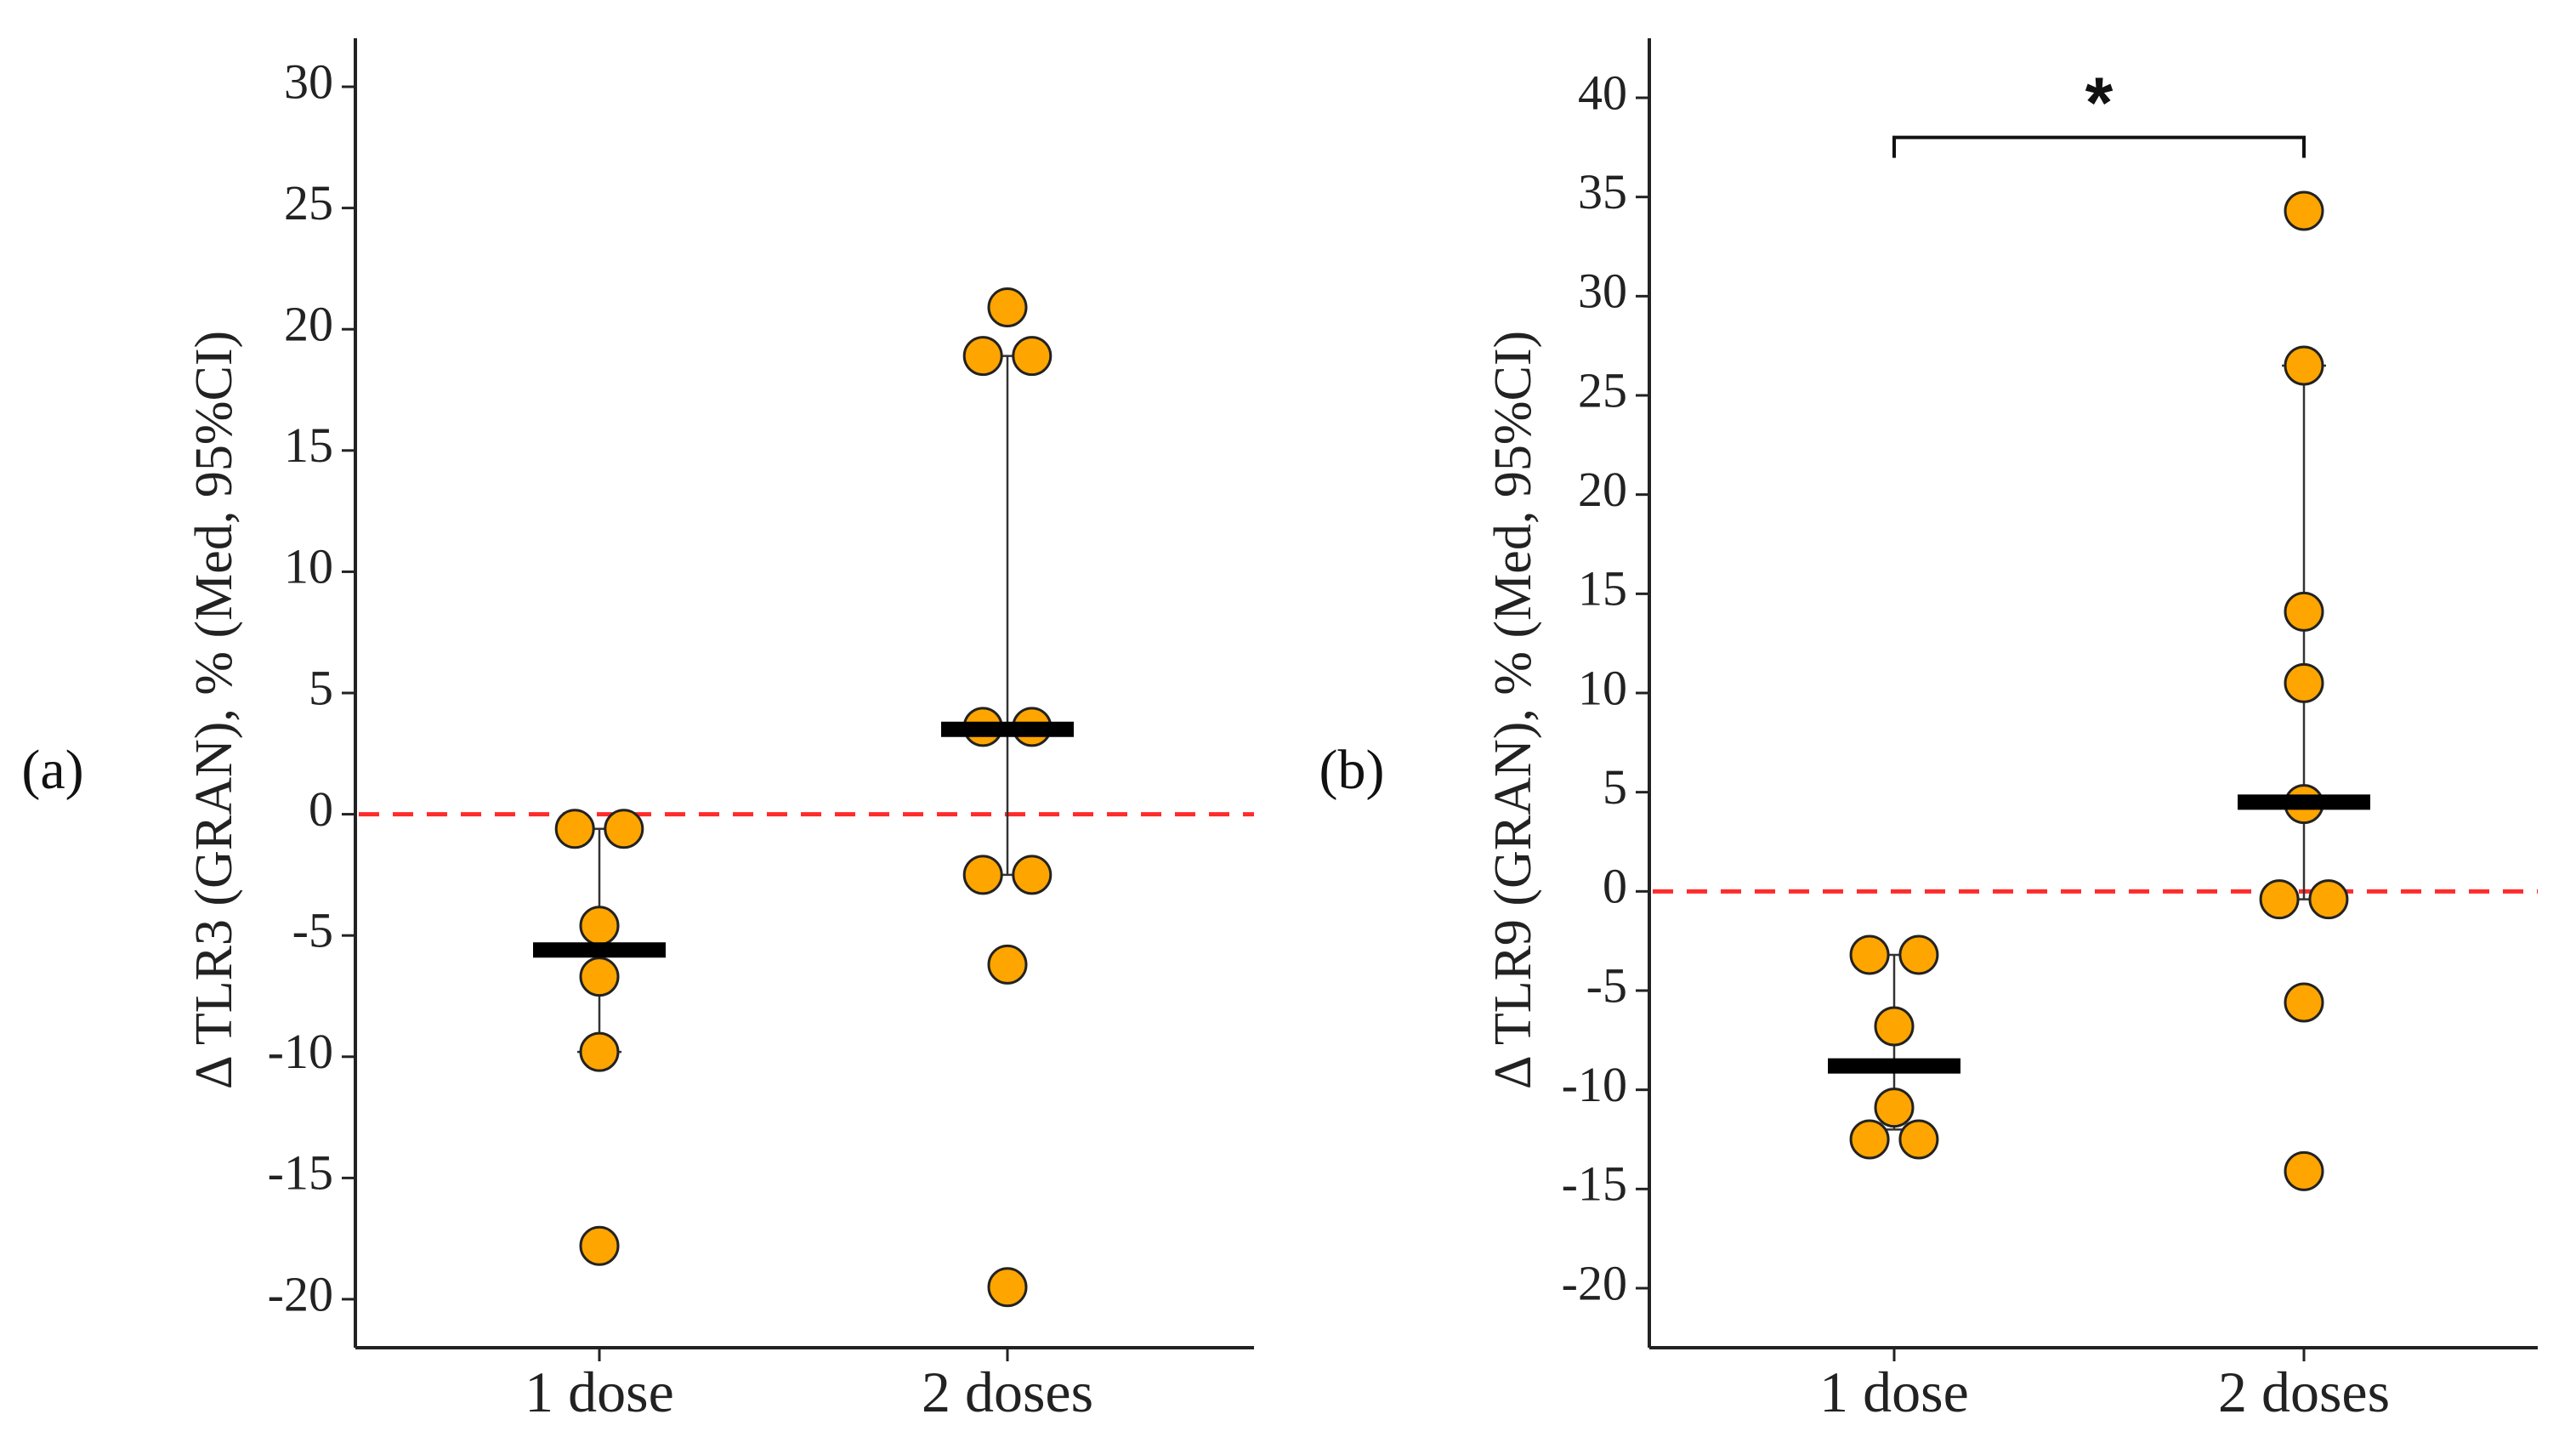  What do you see at coordinates (214, 710) in the screenshot?
I see `y-axis-title: Δ TLR3 (GRAN), % (Med, 95%CI)` at bounding box center [214, 710].